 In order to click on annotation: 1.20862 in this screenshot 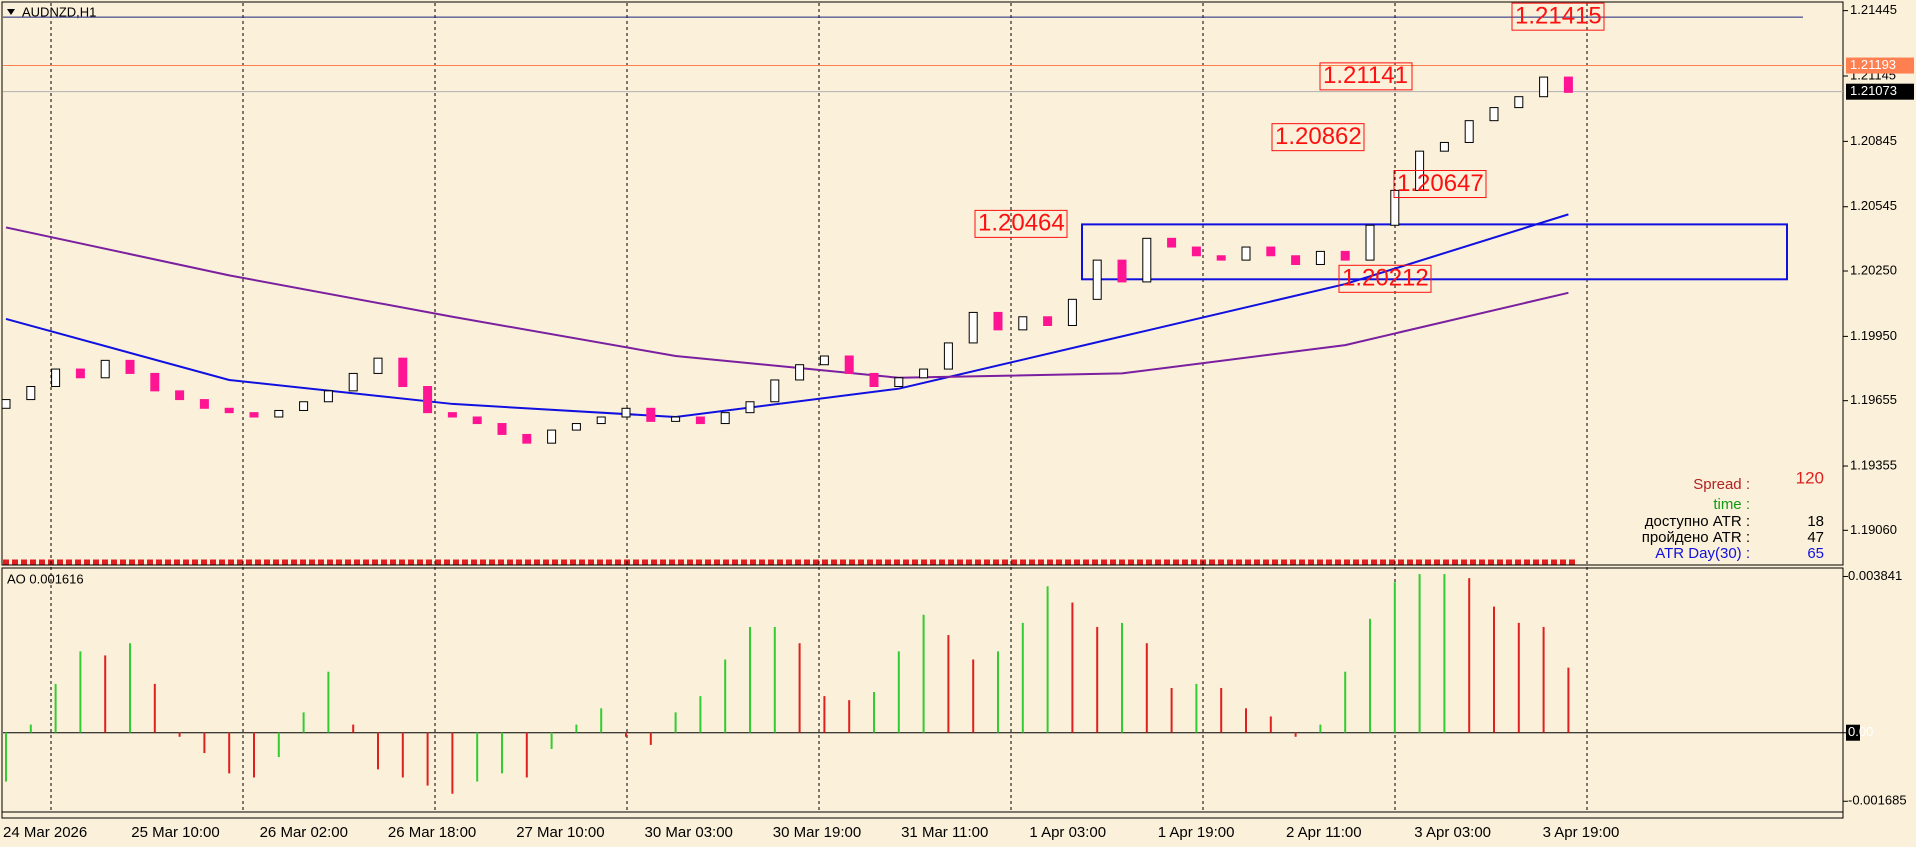, I will do `click(1318, 136)`.